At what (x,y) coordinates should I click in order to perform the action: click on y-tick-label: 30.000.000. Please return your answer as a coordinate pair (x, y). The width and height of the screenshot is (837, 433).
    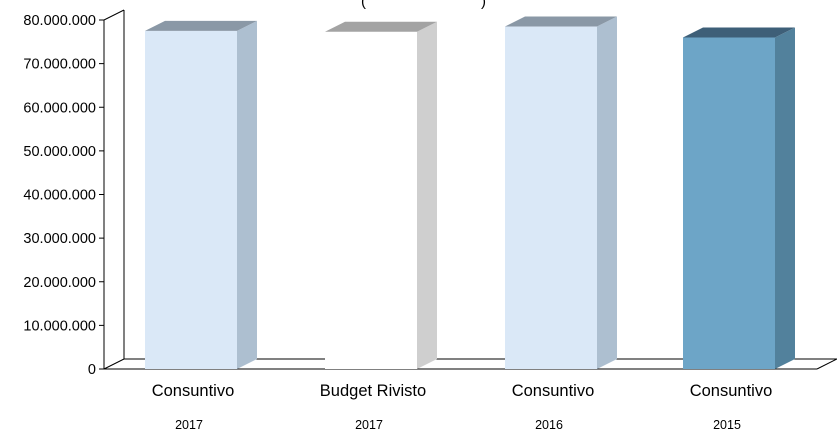
    Looking at the image, I should click on (59, 239).